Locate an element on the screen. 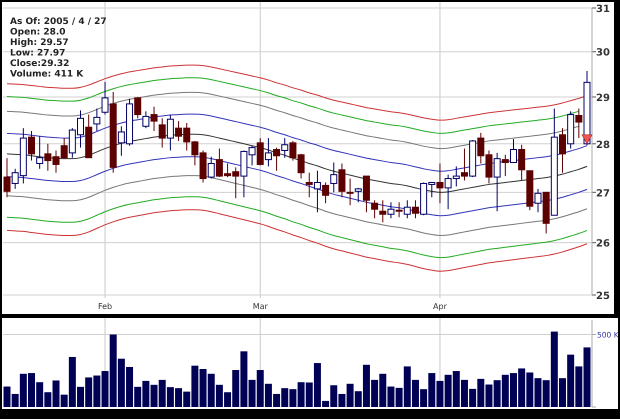  y-tick-label: 28 is located at coordinates (603, 145).